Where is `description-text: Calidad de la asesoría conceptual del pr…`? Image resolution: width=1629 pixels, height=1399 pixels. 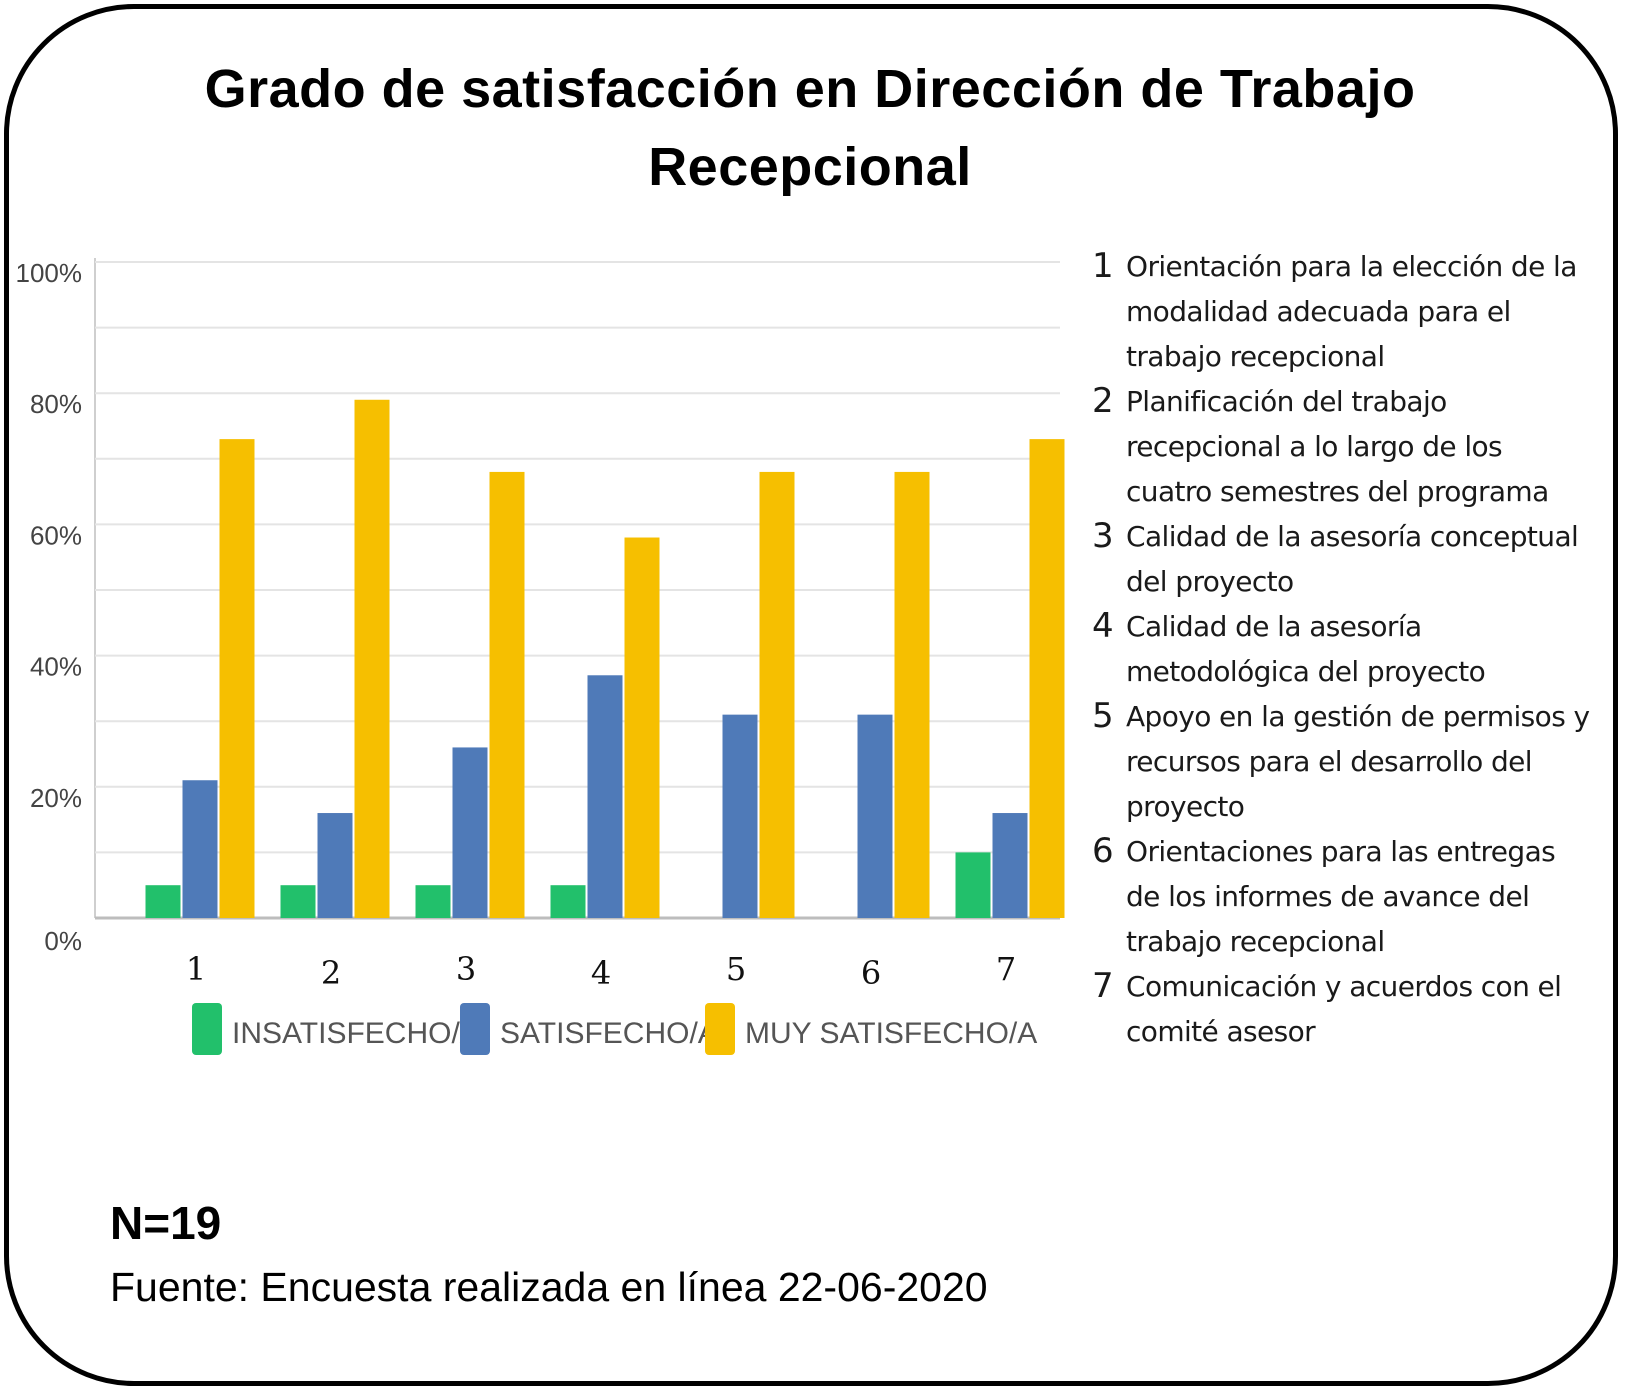
description-text: Calidad de la asesoría conceptual del pr… is located at coordinates (1352, 559).